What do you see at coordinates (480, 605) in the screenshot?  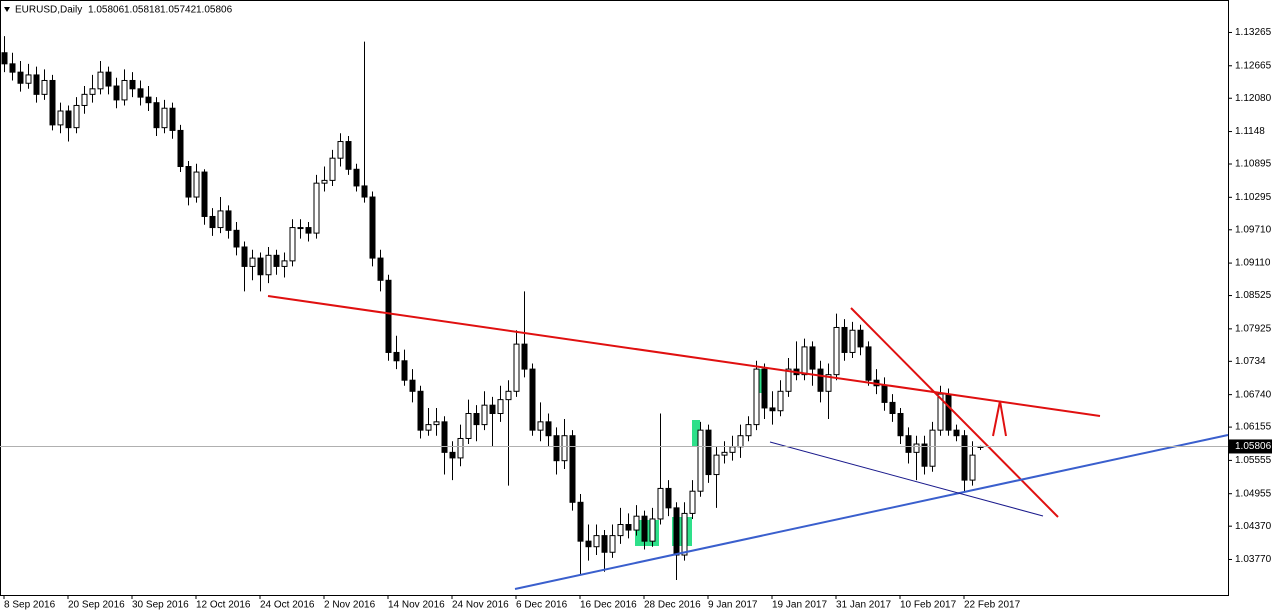 I see `x-tick-label: 24 Nov 2016` at bounding box center [480, 605].